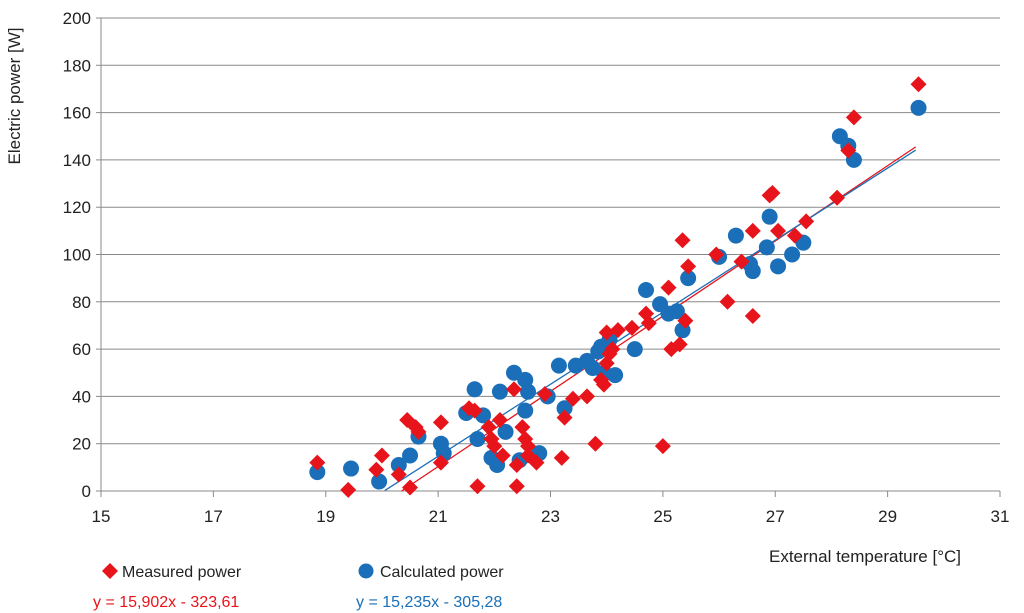 The image size is (1024, 613). Describe the element at coordinates (865, 556) in the screenshot. I see `x-axis-title: External temperature [°C]` at that location.